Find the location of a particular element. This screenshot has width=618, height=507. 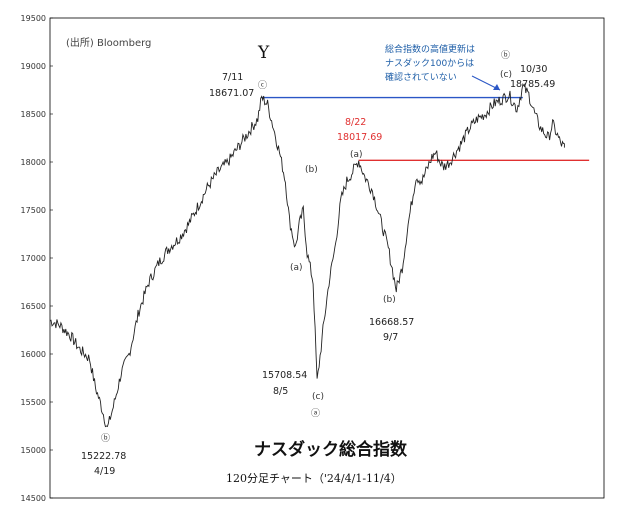

wave-c-low: (c) is located at coordinates (318, 397).